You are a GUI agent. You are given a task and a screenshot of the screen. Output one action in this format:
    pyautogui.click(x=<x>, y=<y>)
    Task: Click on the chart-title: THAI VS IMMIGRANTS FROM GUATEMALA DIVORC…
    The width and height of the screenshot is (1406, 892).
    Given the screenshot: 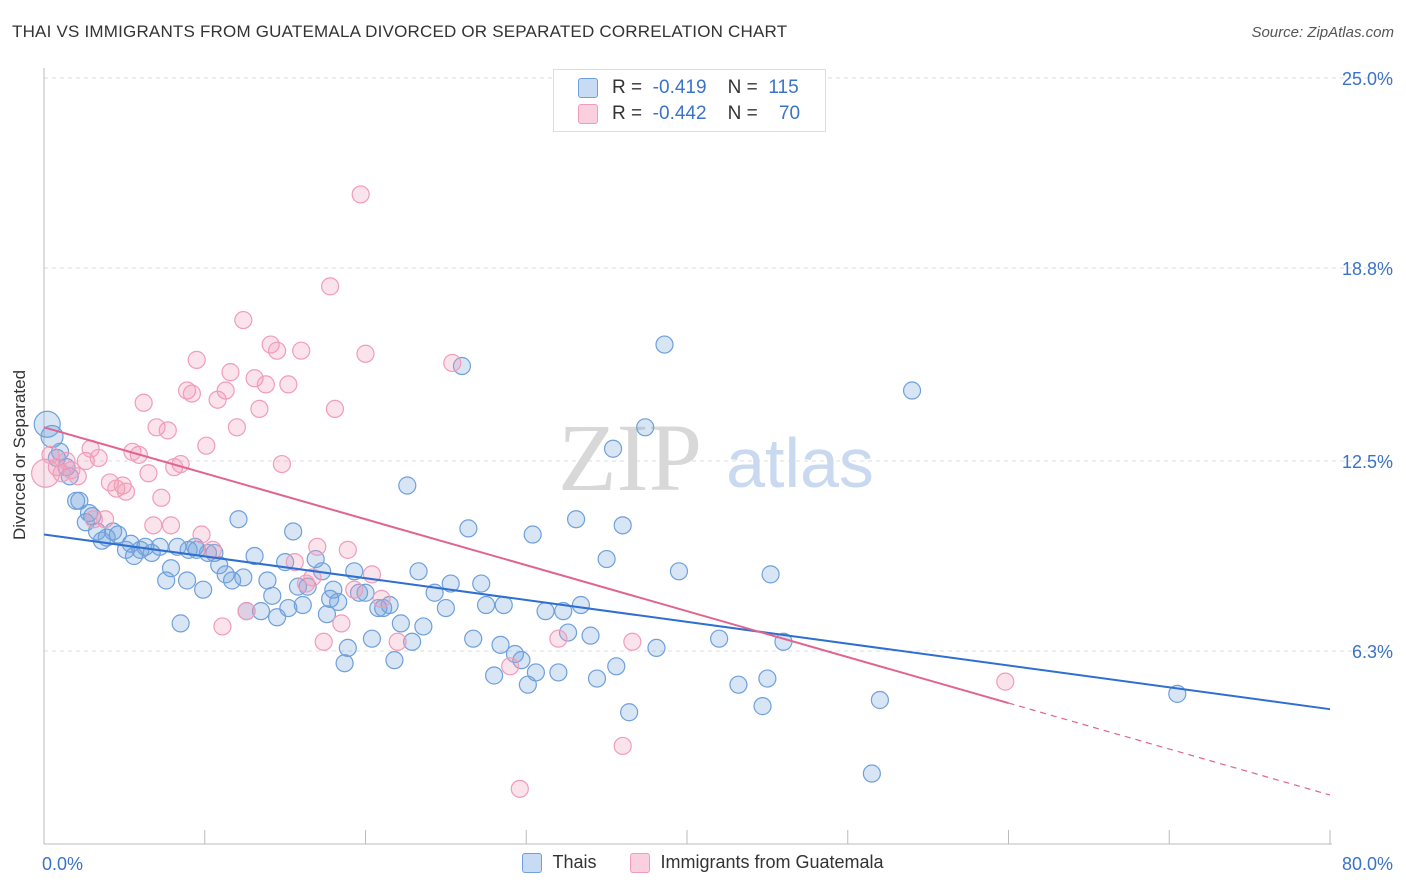 What is the action you would take?
    pyautogui.click(x=400, y=31)
    